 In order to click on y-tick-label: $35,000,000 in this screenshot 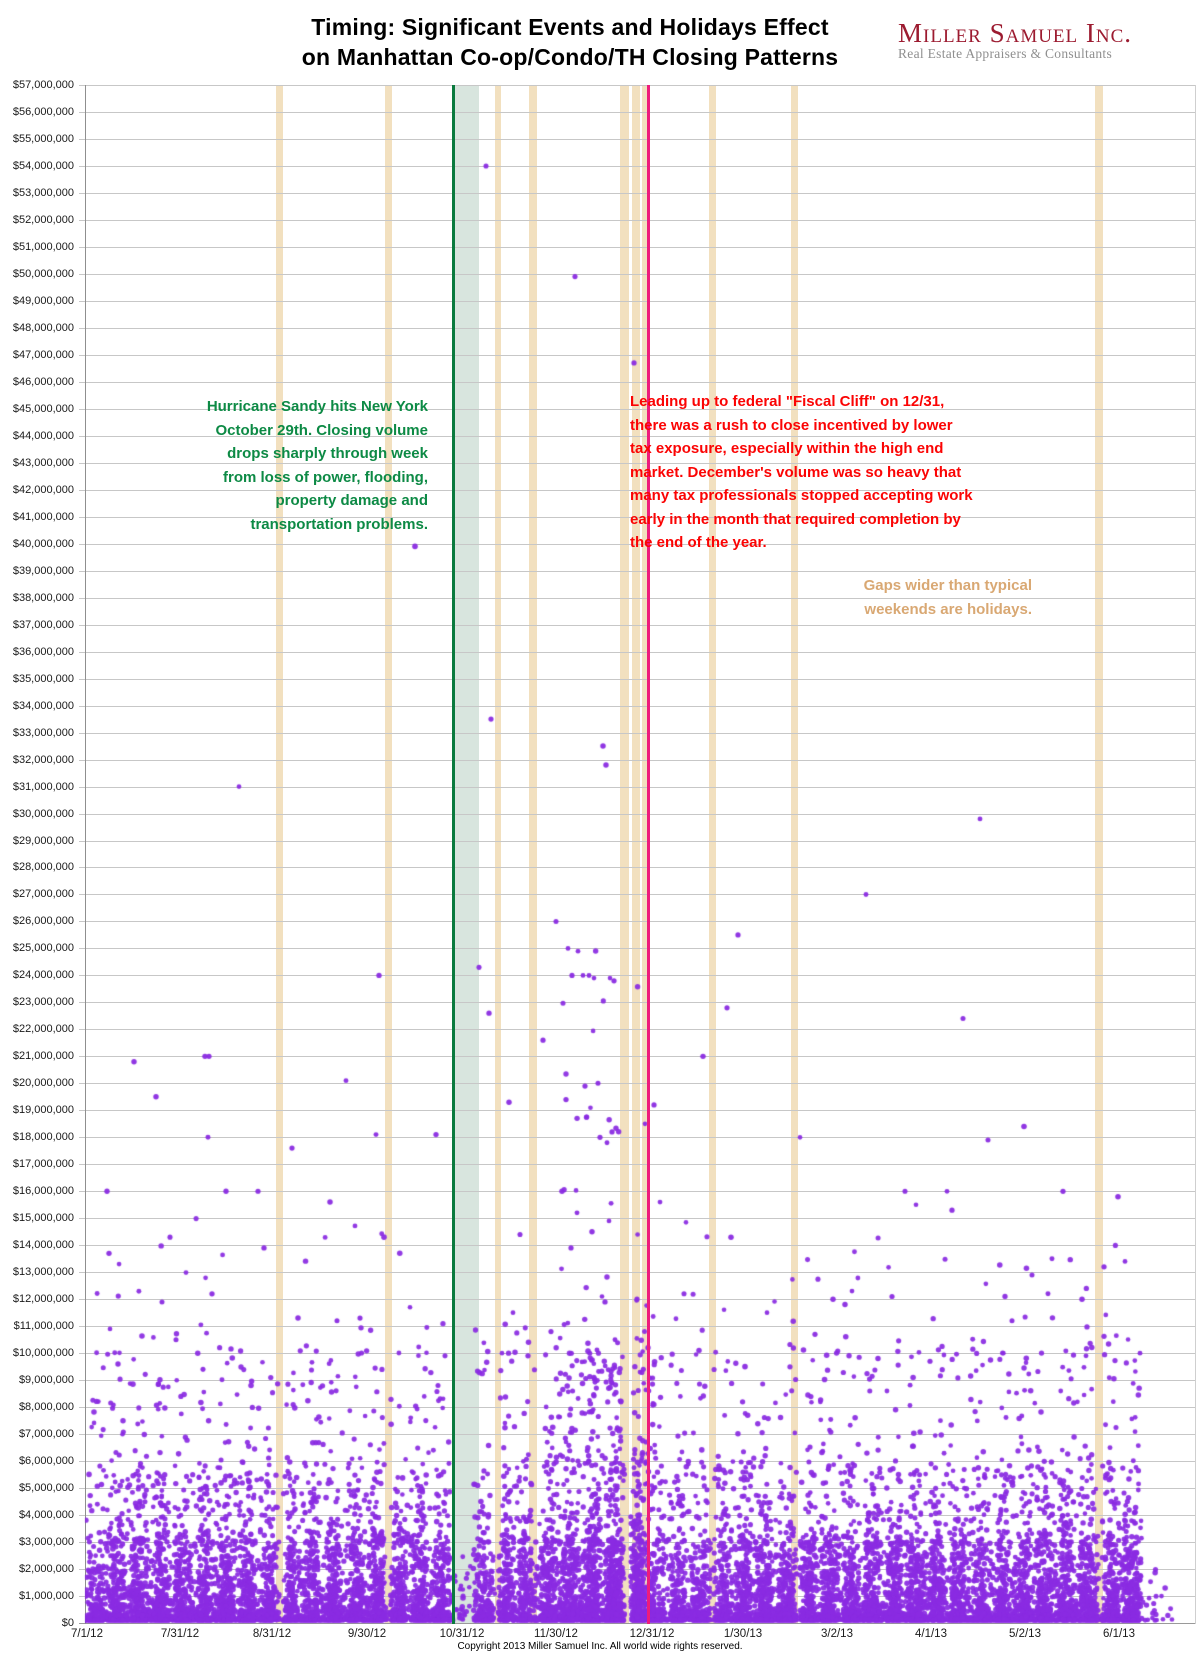, I will do `click(43, 678)`.